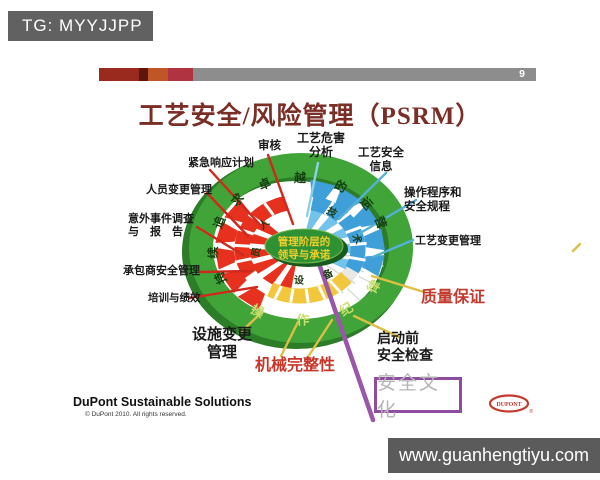  Describe the element at coordinates (310, 116) in the screenshot. I see `slide-title: 工艺安全/风险管理（PSRM）` at that location.